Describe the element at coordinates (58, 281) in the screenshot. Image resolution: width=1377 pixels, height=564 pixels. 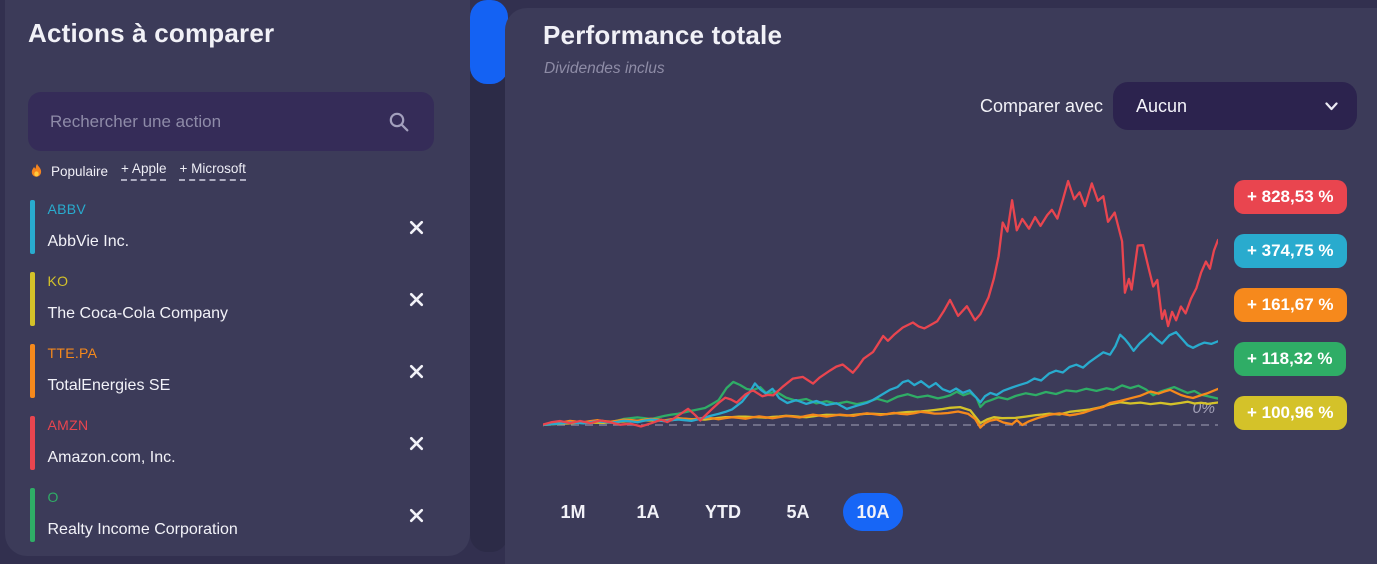
I see `stock-ticker: KO` at that location.